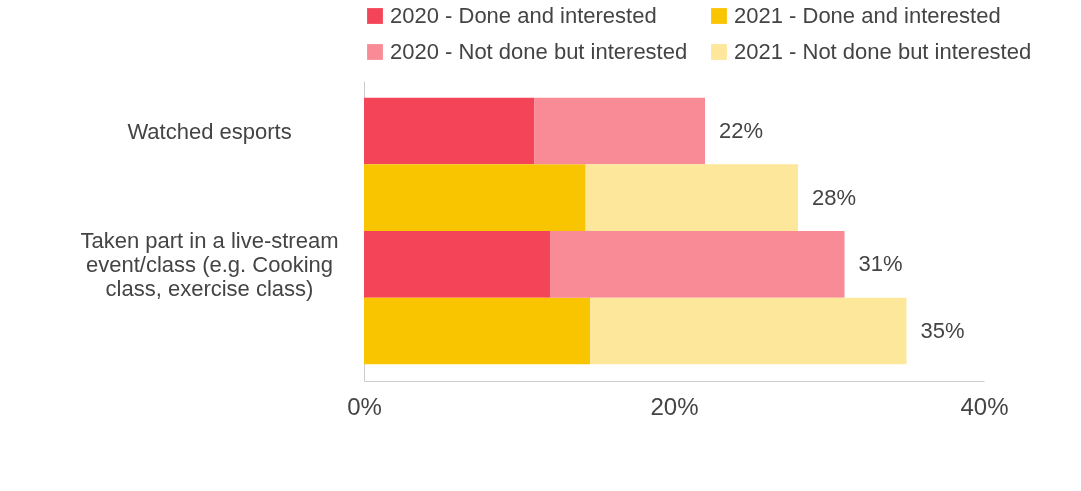  What do you see at coordinates (209, 131) in the screenshot?
I see `y-tick-label: Watched esports` at bounding box center [209, 131].